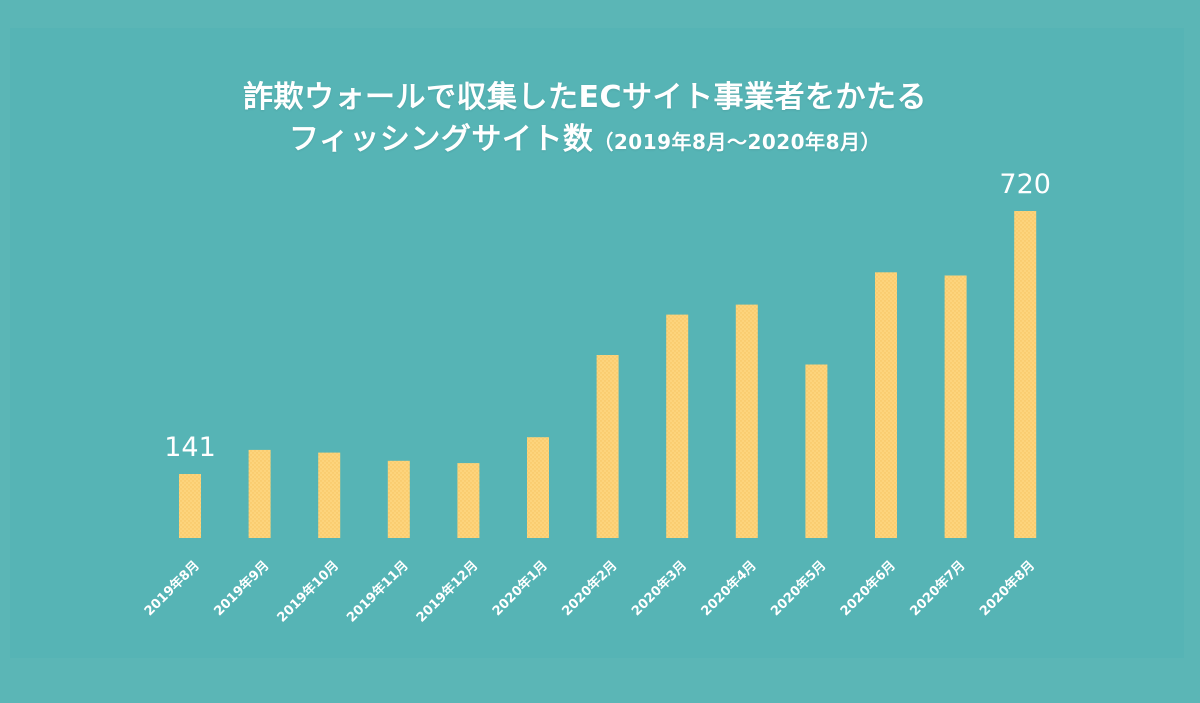  What do you see at coordinates (729, 589) in the screenshot?
I see `x-tick-label-9: 2020年4月` at bounding box center [729, 589].